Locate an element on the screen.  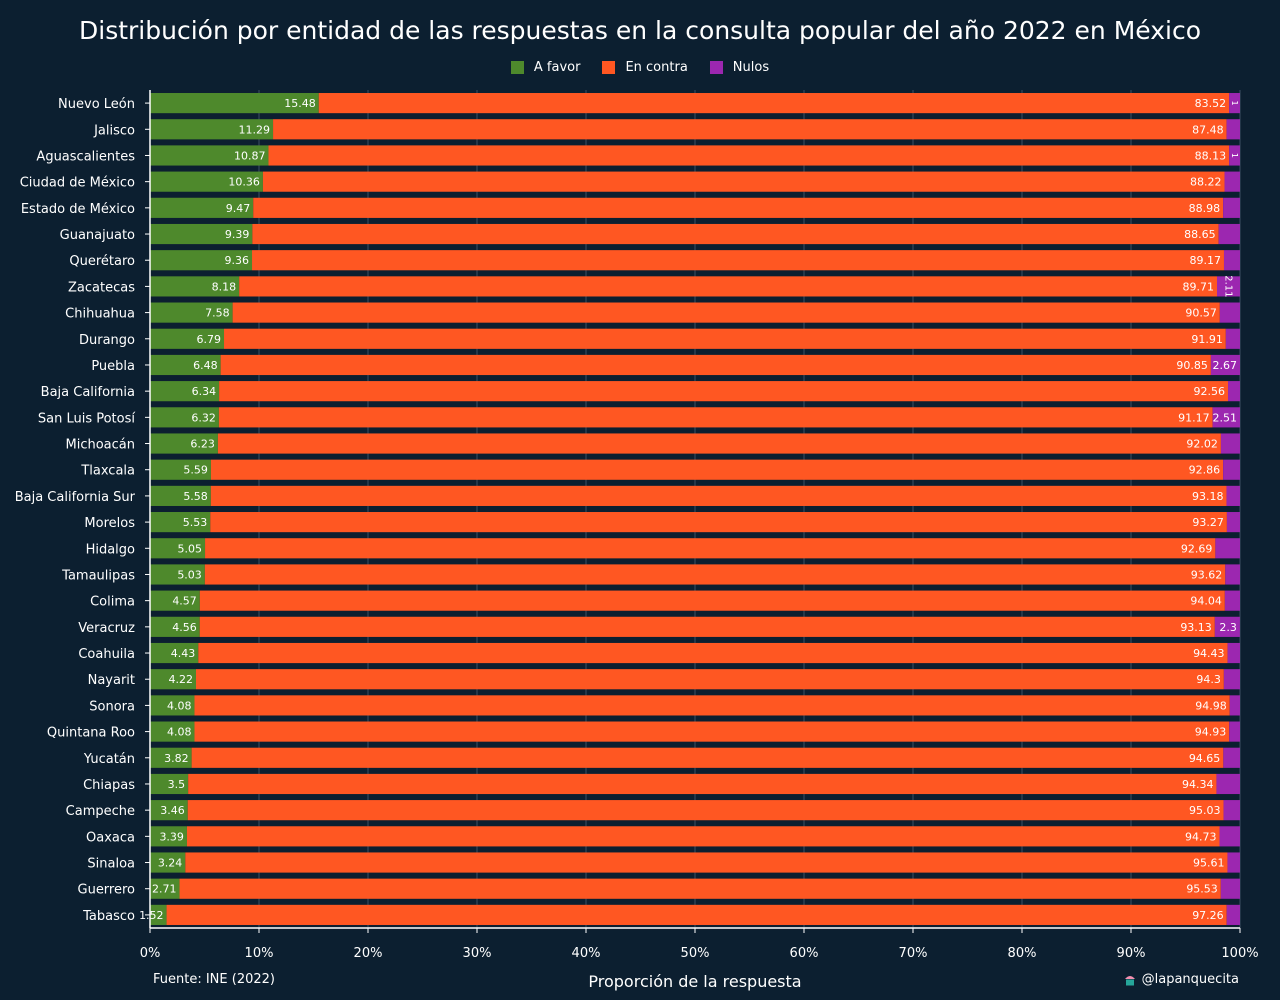
y-tick-label: Durango is located at coordinates (107, 340).